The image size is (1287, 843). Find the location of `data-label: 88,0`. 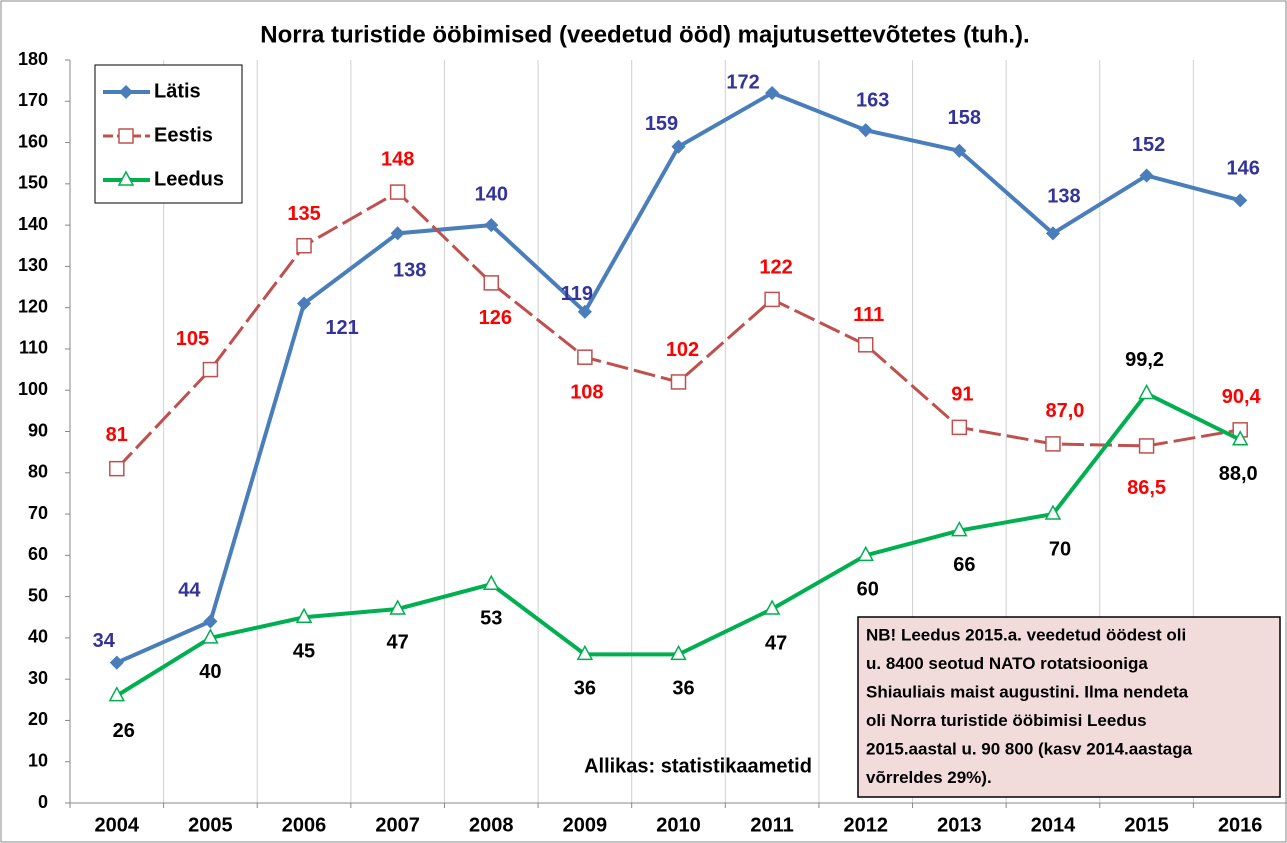

data-label: 88,0 is located at coordinates (1238, 474).